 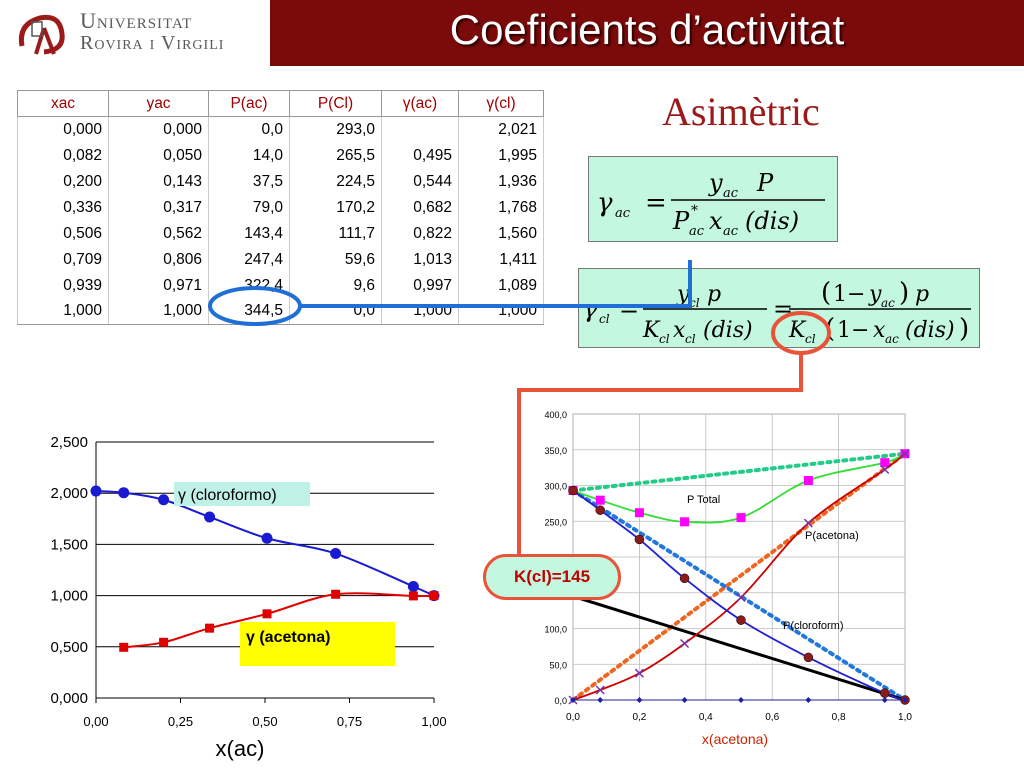 I want to click on table-header-cell: γ(ac), so click(x=420, y=103).